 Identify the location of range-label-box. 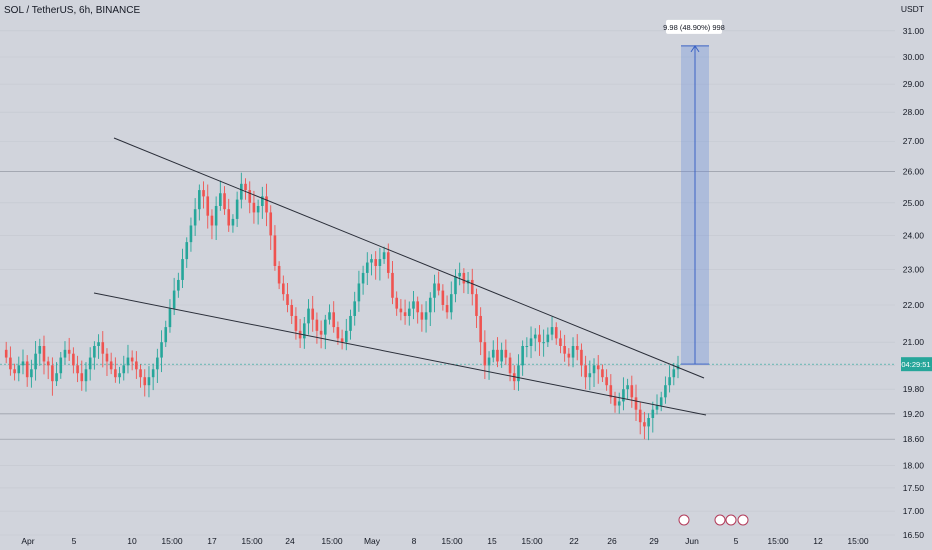
(694, 26).